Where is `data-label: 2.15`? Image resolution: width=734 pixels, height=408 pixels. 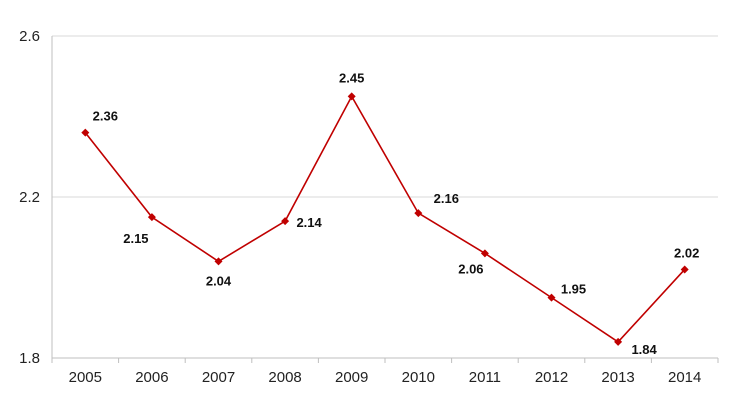 data-label: 2.15 is located at coordinates (135, 238).